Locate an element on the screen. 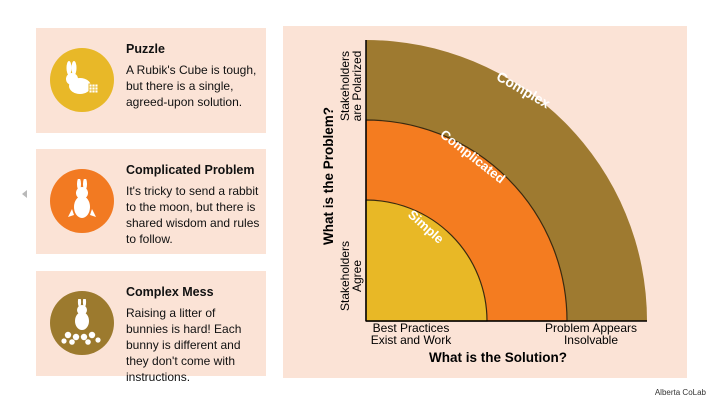  credit-text: Alberta CoLab is located at coordinates (680, 392).